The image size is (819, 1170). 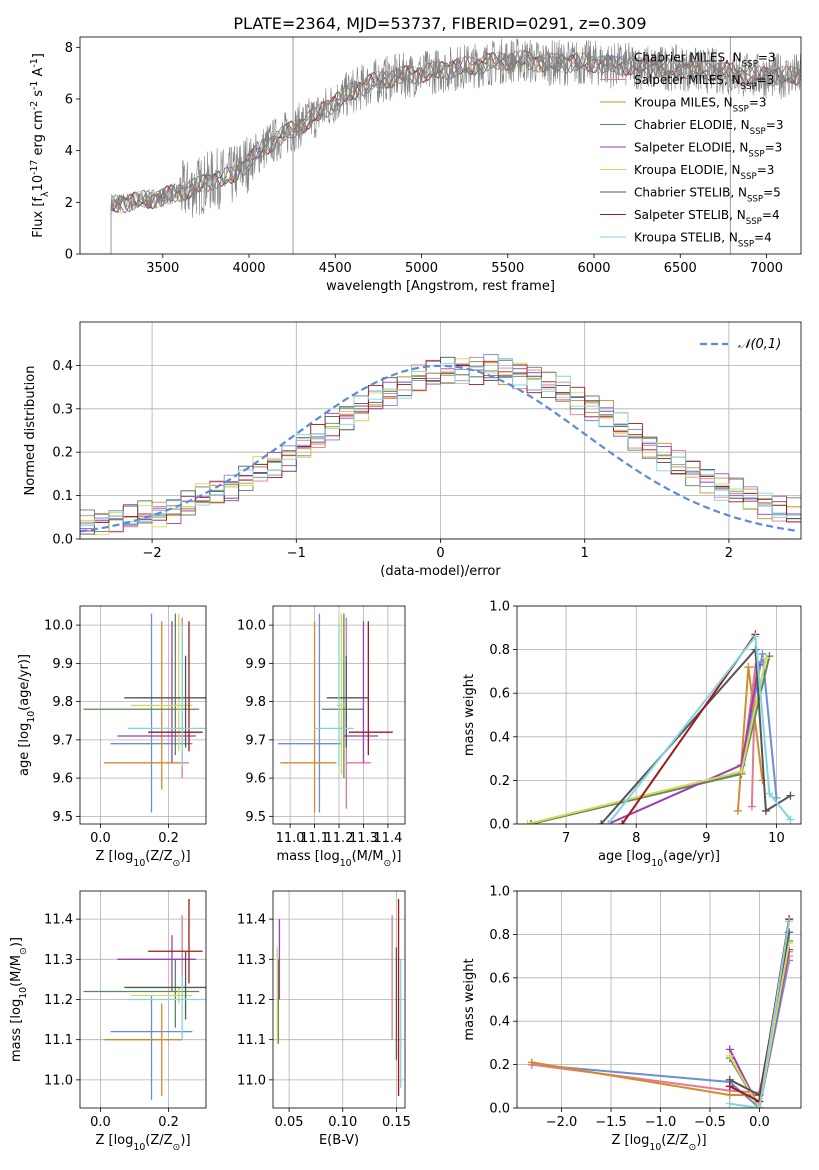 I want to click on x-tick-label: 0.05, so click(x=289, y=1122).